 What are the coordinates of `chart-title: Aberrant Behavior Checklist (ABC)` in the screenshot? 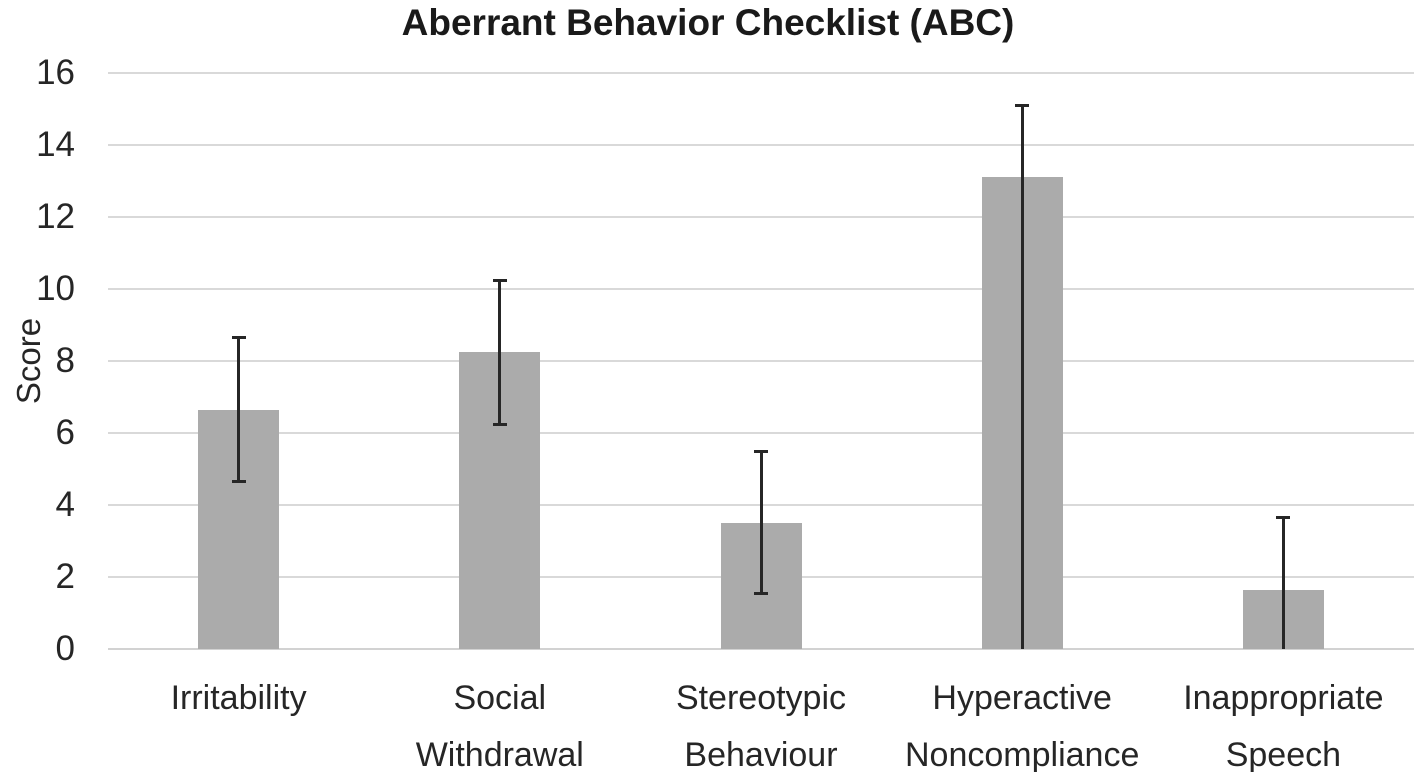 It's located at (708, 22).